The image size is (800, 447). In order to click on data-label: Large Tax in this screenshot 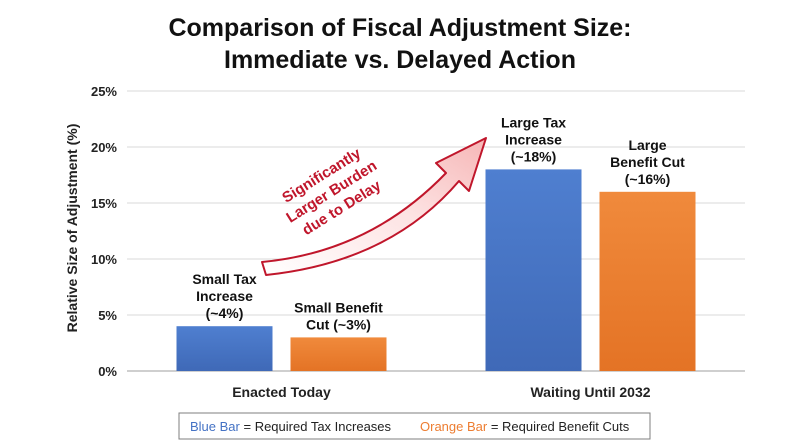, I will do `click(533, 122)`.